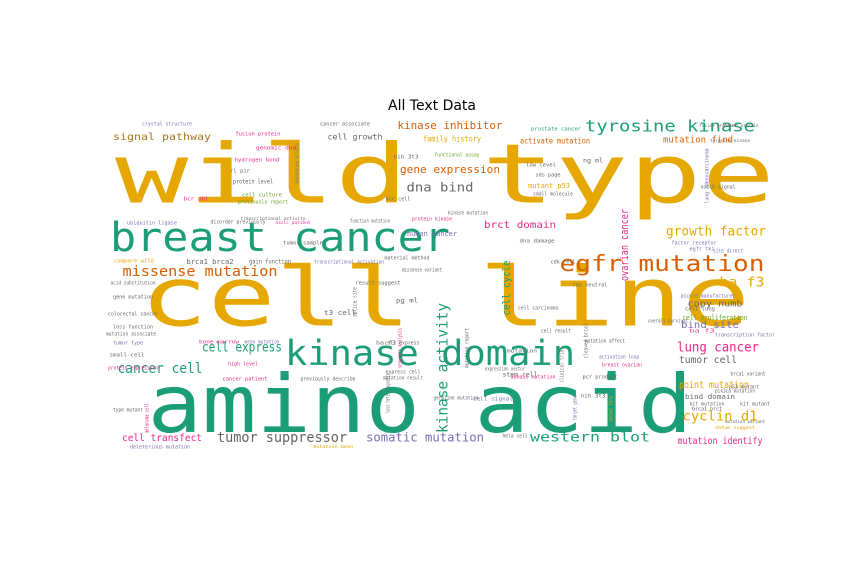  I want to click on word-cloud-term: bind site, so click(710, 325).